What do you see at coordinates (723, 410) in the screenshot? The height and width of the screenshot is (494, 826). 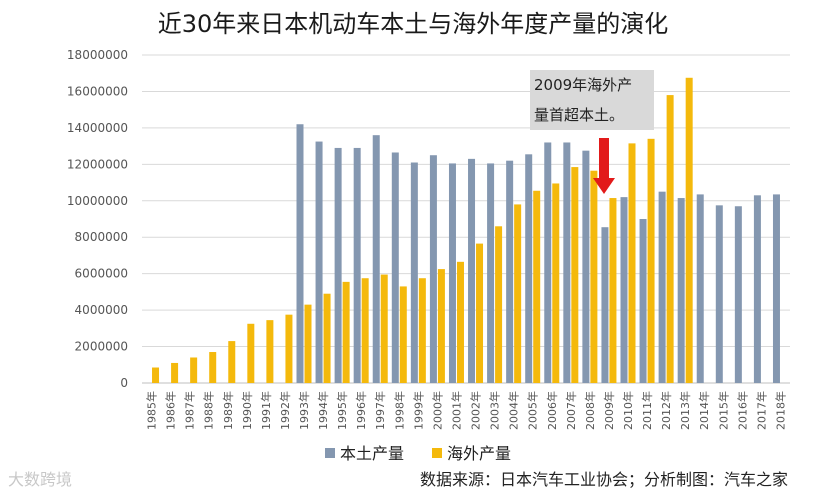 I see `x-tick-label: 2015年` at bounding box center [723, 410].